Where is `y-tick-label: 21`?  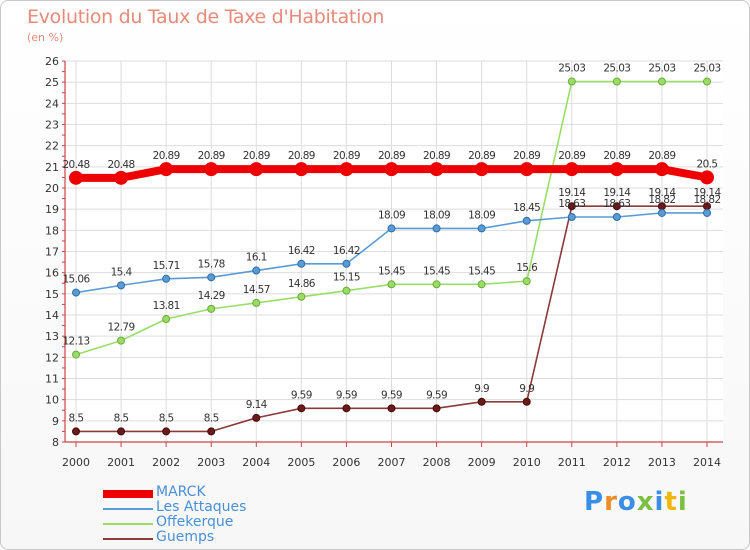
y-tick-label: 21 is located at coordinates (52, 167).